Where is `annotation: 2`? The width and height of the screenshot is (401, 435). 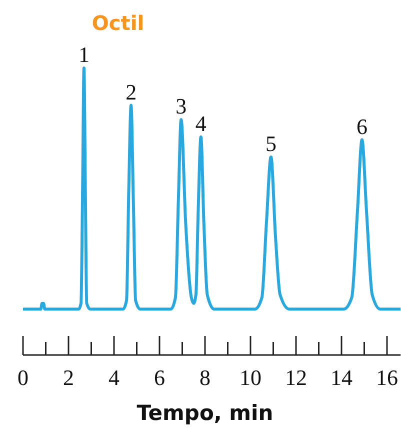
annotation: 2 is located at coordinates (131, 91).